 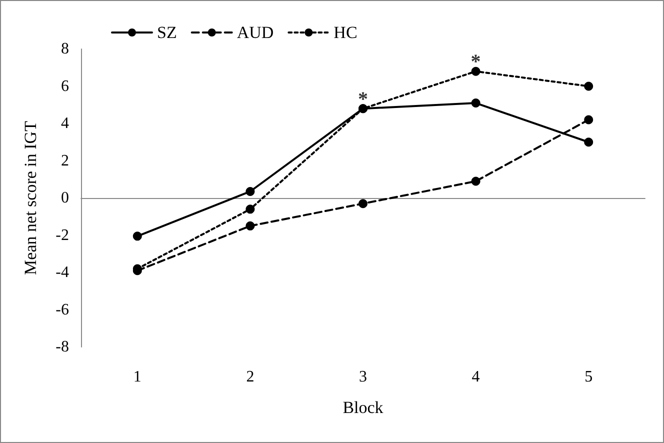 I want to click on y-tick-label: 6, so click(x=65, y=86).